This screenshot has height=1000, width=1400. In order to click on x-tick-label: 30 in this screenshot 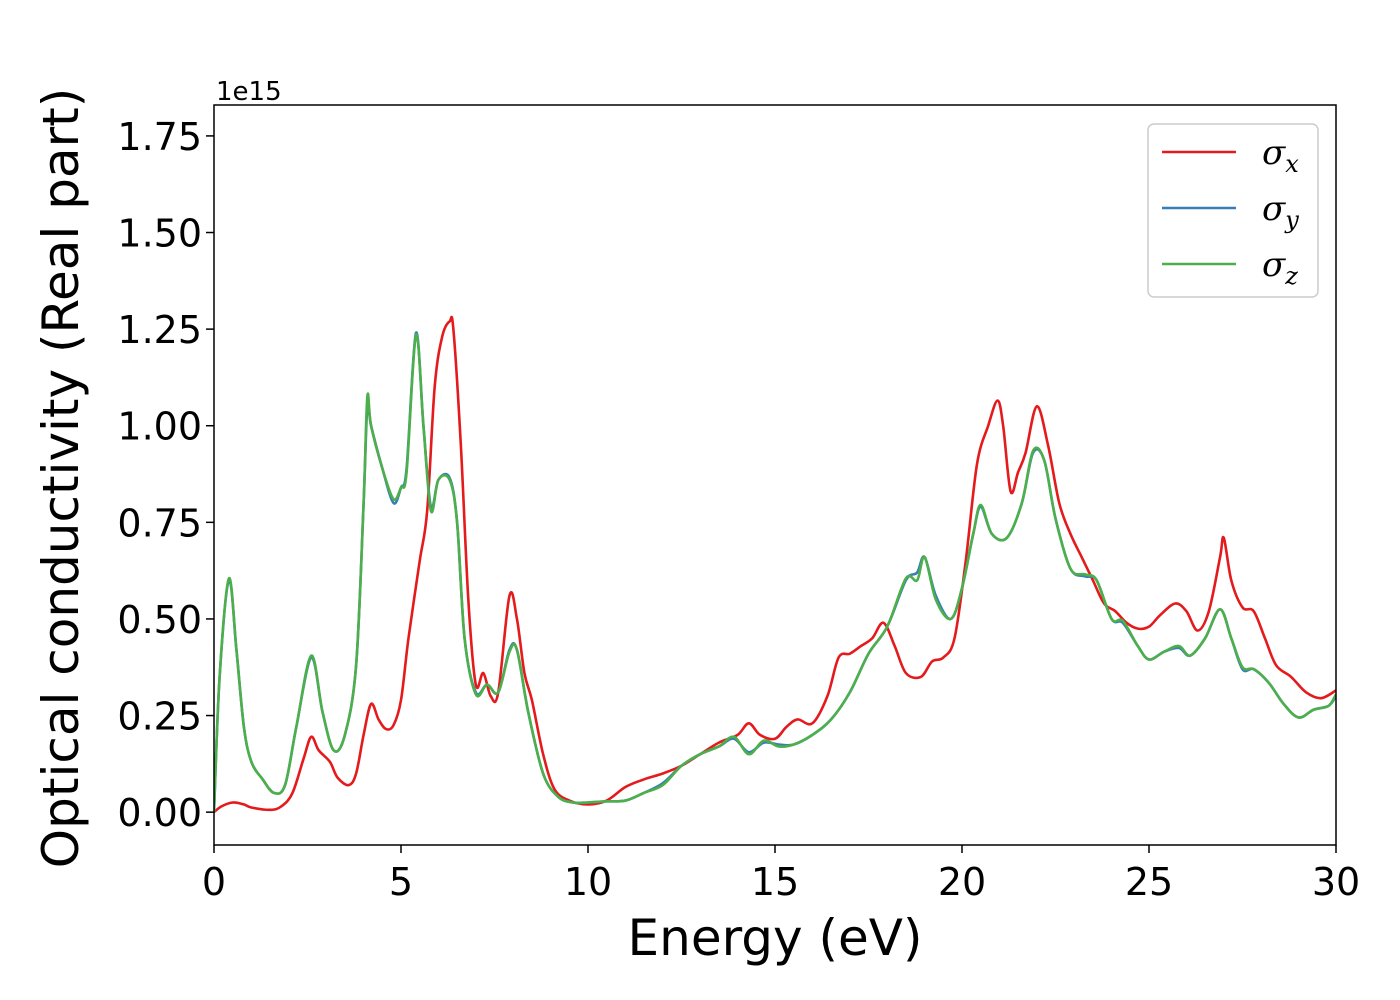, I will do `click(1336, 882)`.